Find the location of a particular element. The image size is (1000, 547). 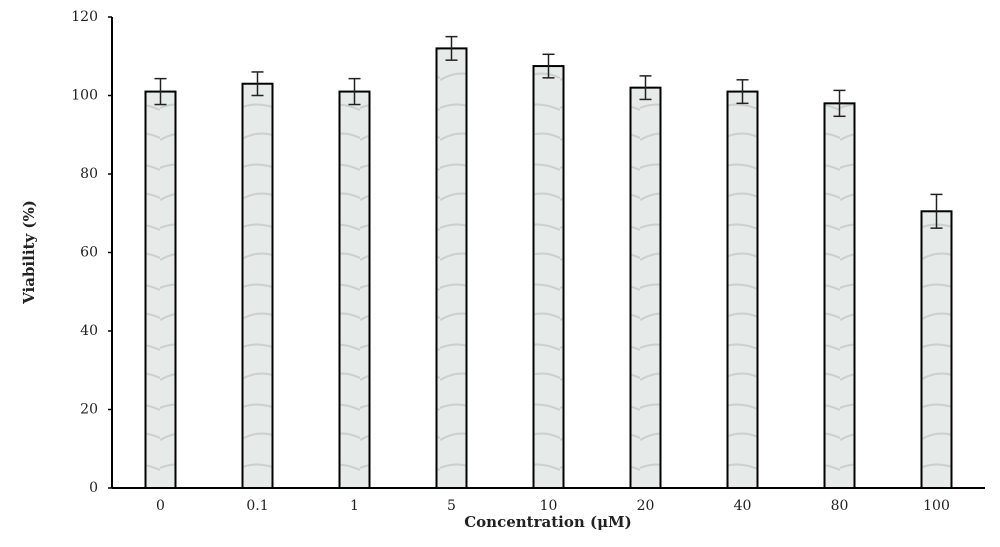

x-tick-label: 100 is located at coordinates (936, 506).